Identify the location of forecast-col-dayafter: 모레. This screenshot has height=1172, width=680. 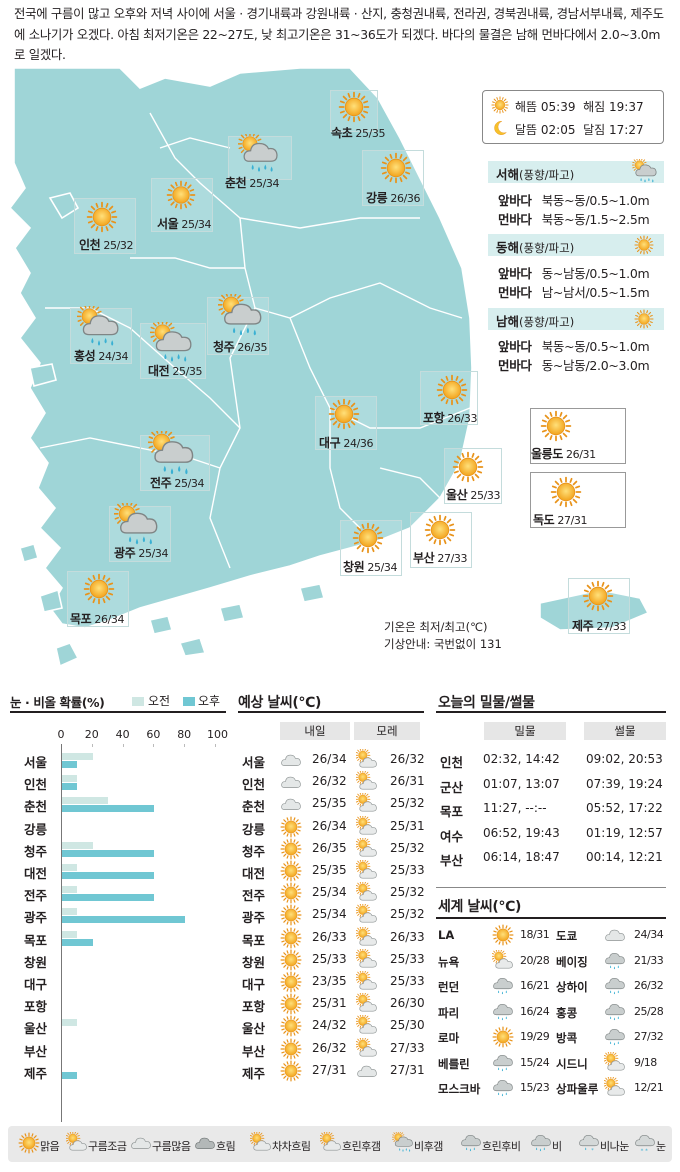
(387, 731).